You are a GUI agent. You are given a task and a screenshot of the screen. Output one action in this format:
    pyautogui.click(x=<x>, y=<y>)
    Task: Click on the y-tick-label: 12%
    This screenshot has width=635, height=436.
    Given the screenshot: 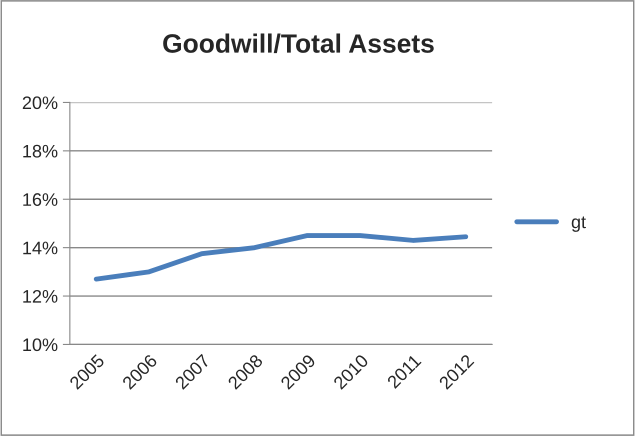 What is the action you would take?
    pyautogui.click(x=40, y=296)
    